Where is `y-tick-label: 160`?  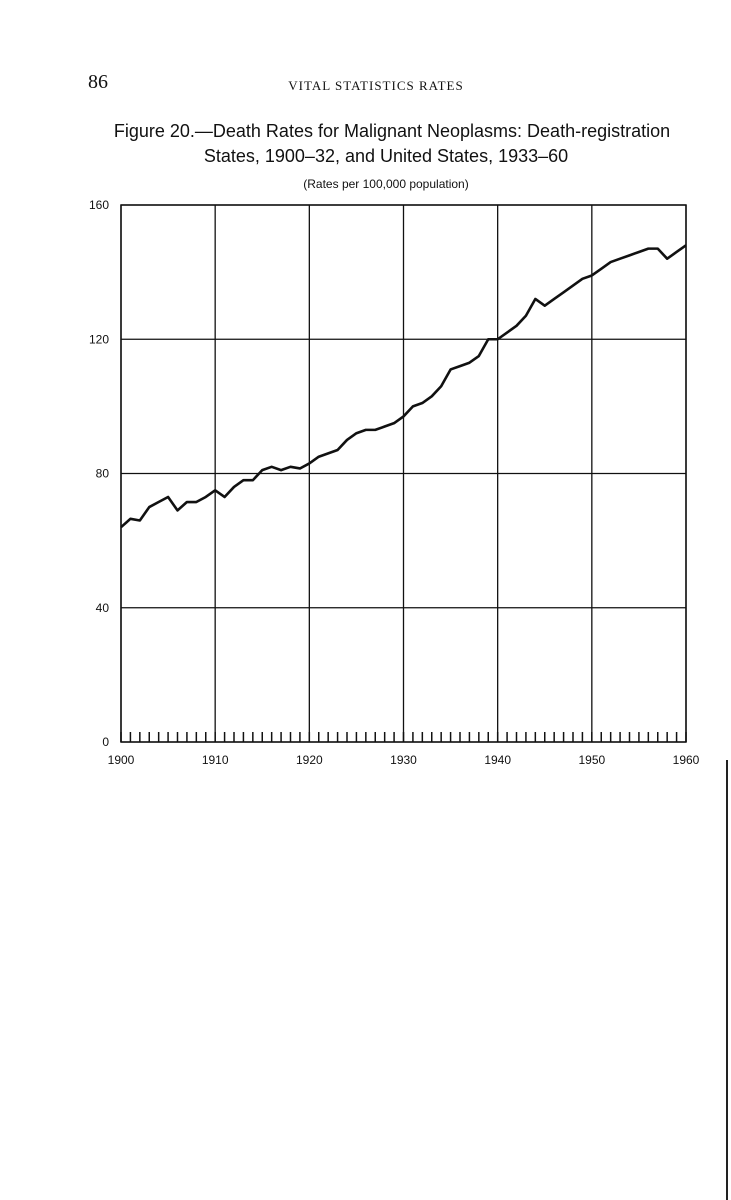 y-tick-label: 160 is located at coordinates (99, 205).